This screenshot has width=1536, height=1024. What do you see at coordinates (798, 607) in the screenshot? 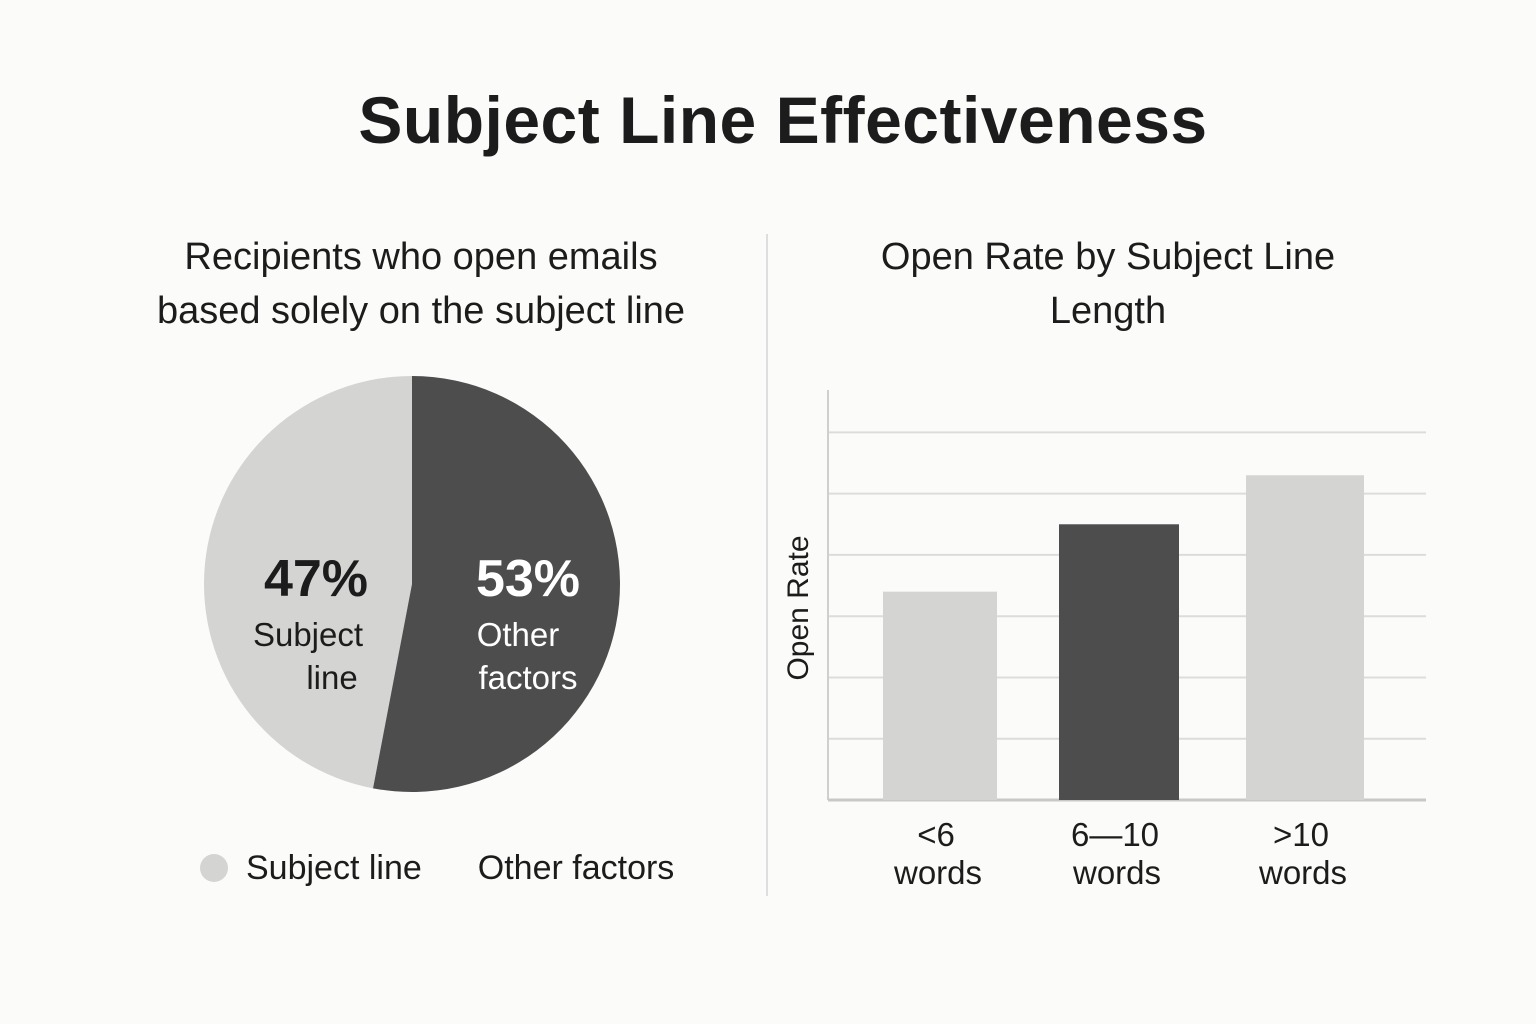
I see `bar-y-axis-label: Open Rate` at bounding box center [798, 607].